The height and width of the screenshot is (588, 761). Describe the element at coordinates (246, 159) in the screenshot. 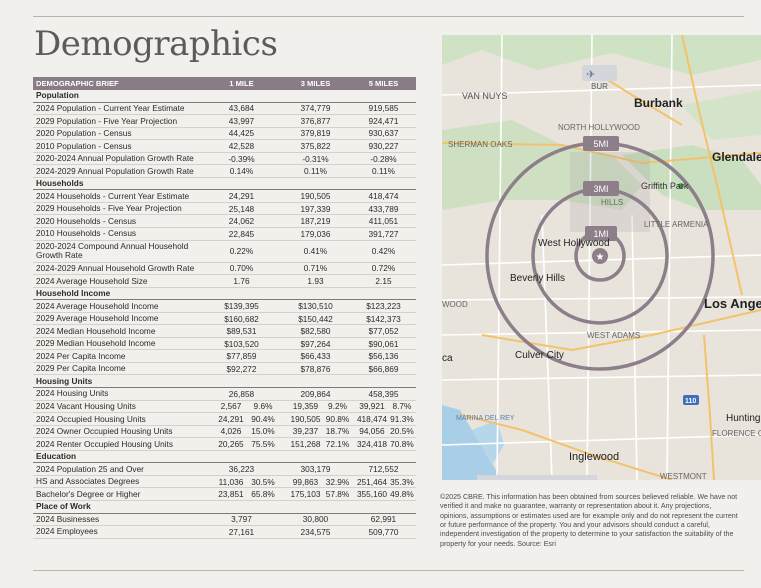

I see `cell-1-mile: -0.39%` at that location.